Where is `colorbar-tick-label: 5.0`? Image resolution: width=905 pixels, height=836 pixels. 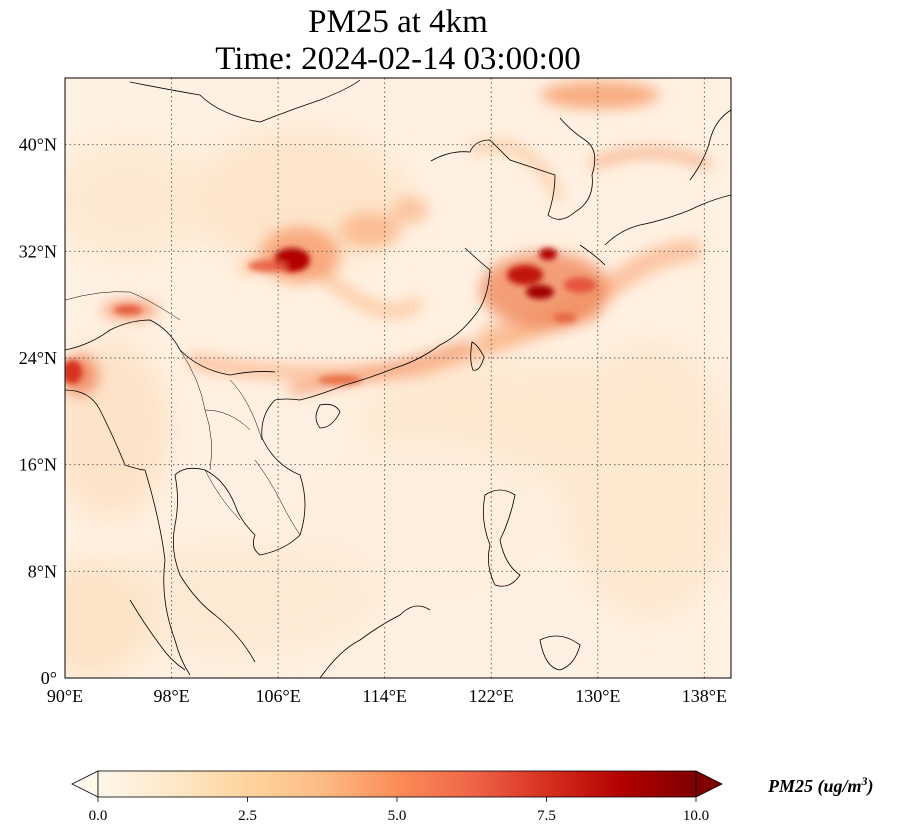
colorbar-tick-label: 5.0 is located at coordinates (397, 816).